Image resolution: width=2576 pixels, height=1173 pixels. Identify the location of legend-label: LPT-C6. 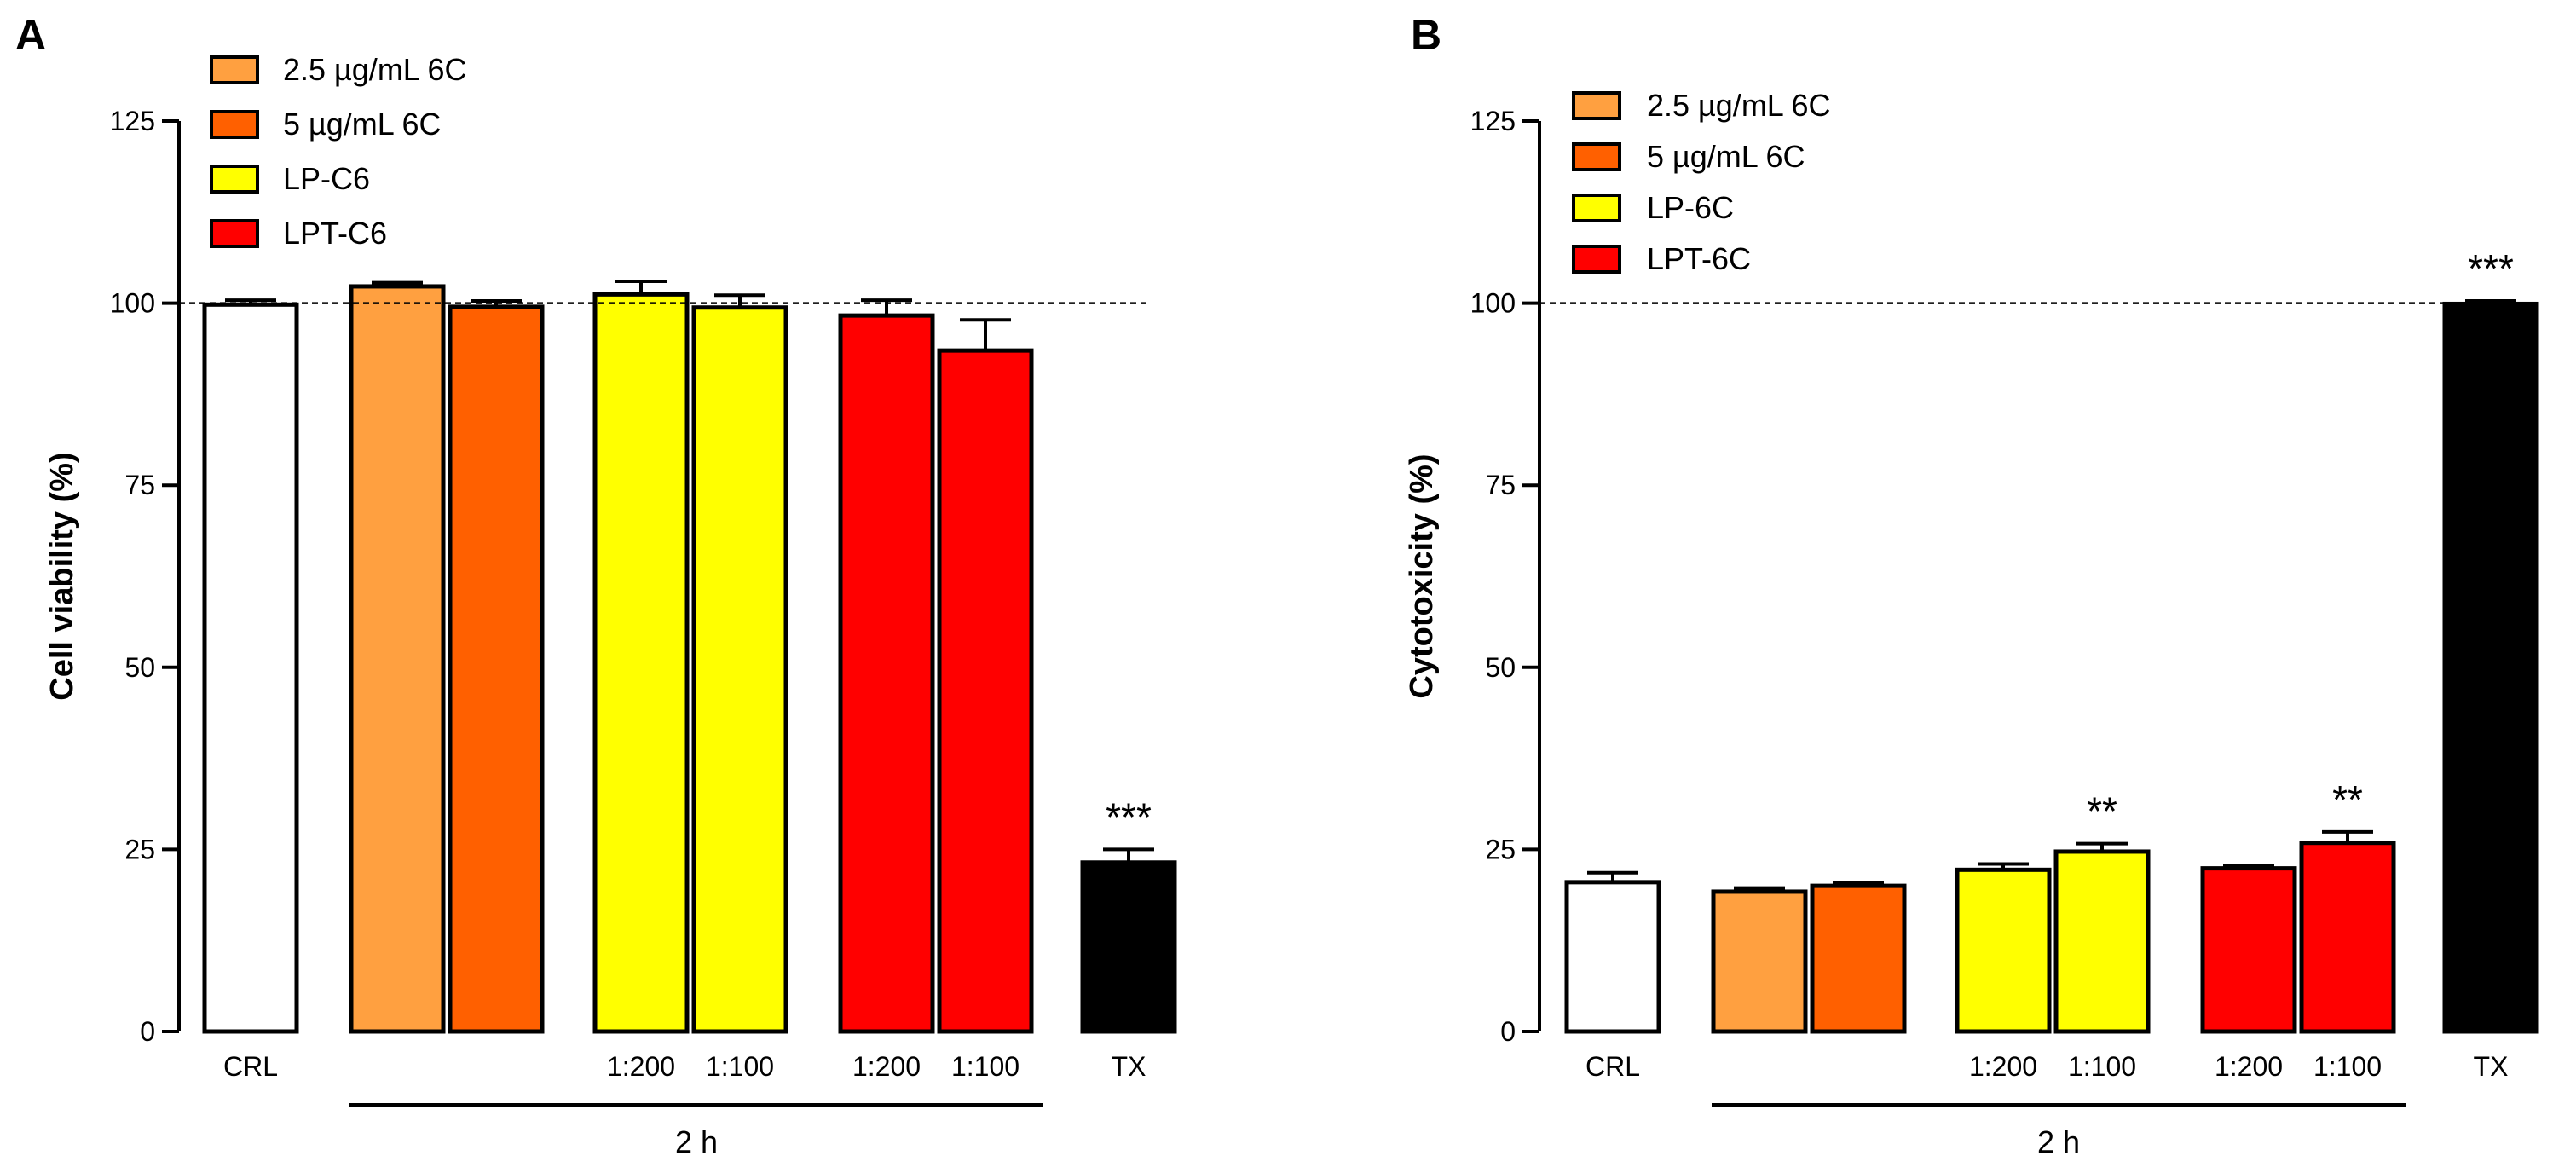
(335, 233).